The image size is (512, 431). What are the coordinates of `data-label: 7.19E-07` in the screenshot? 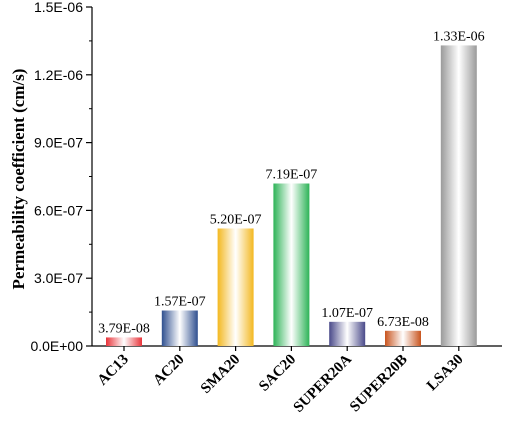 It's located at (292, 175).